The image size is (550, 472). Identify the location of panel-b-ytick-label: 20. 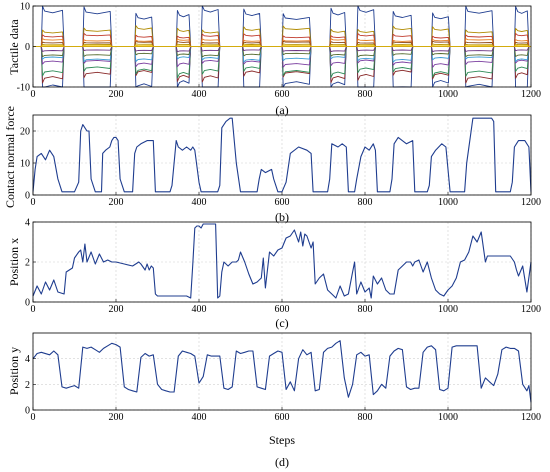
(25, 132).